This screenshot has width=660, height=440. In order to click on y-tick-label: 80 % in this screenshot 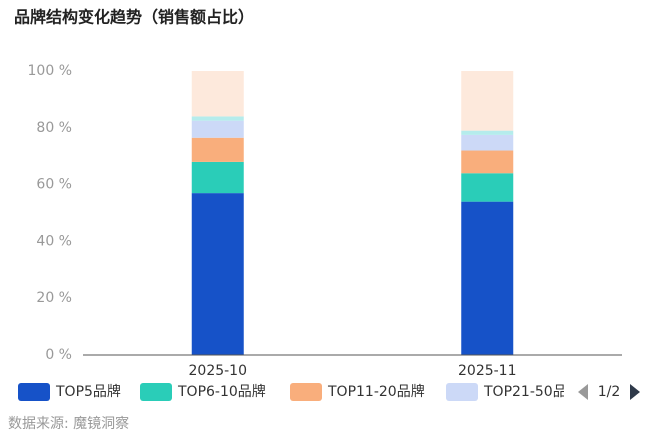, I will do `click(54, 128)`.